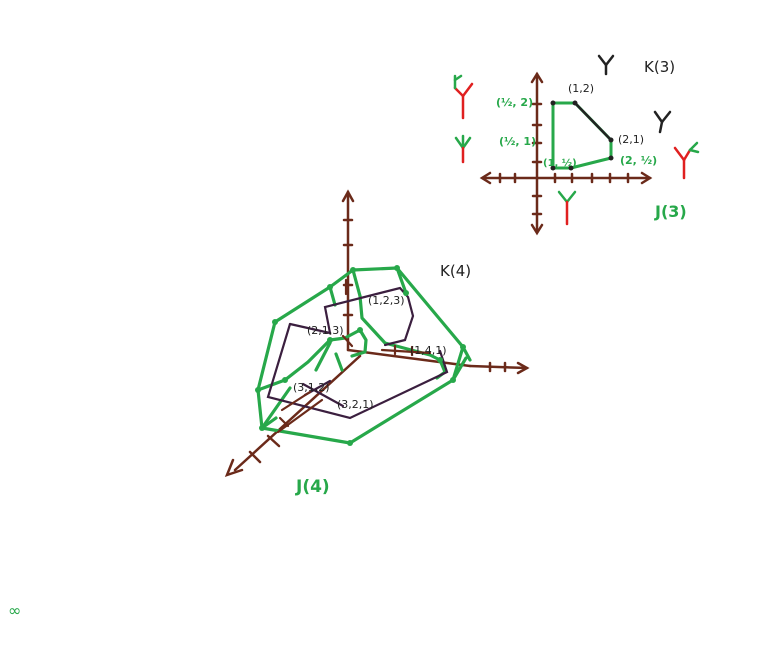 The image size is (762, 645). I want to click on small-tree-glyphs, so click(576, 140).